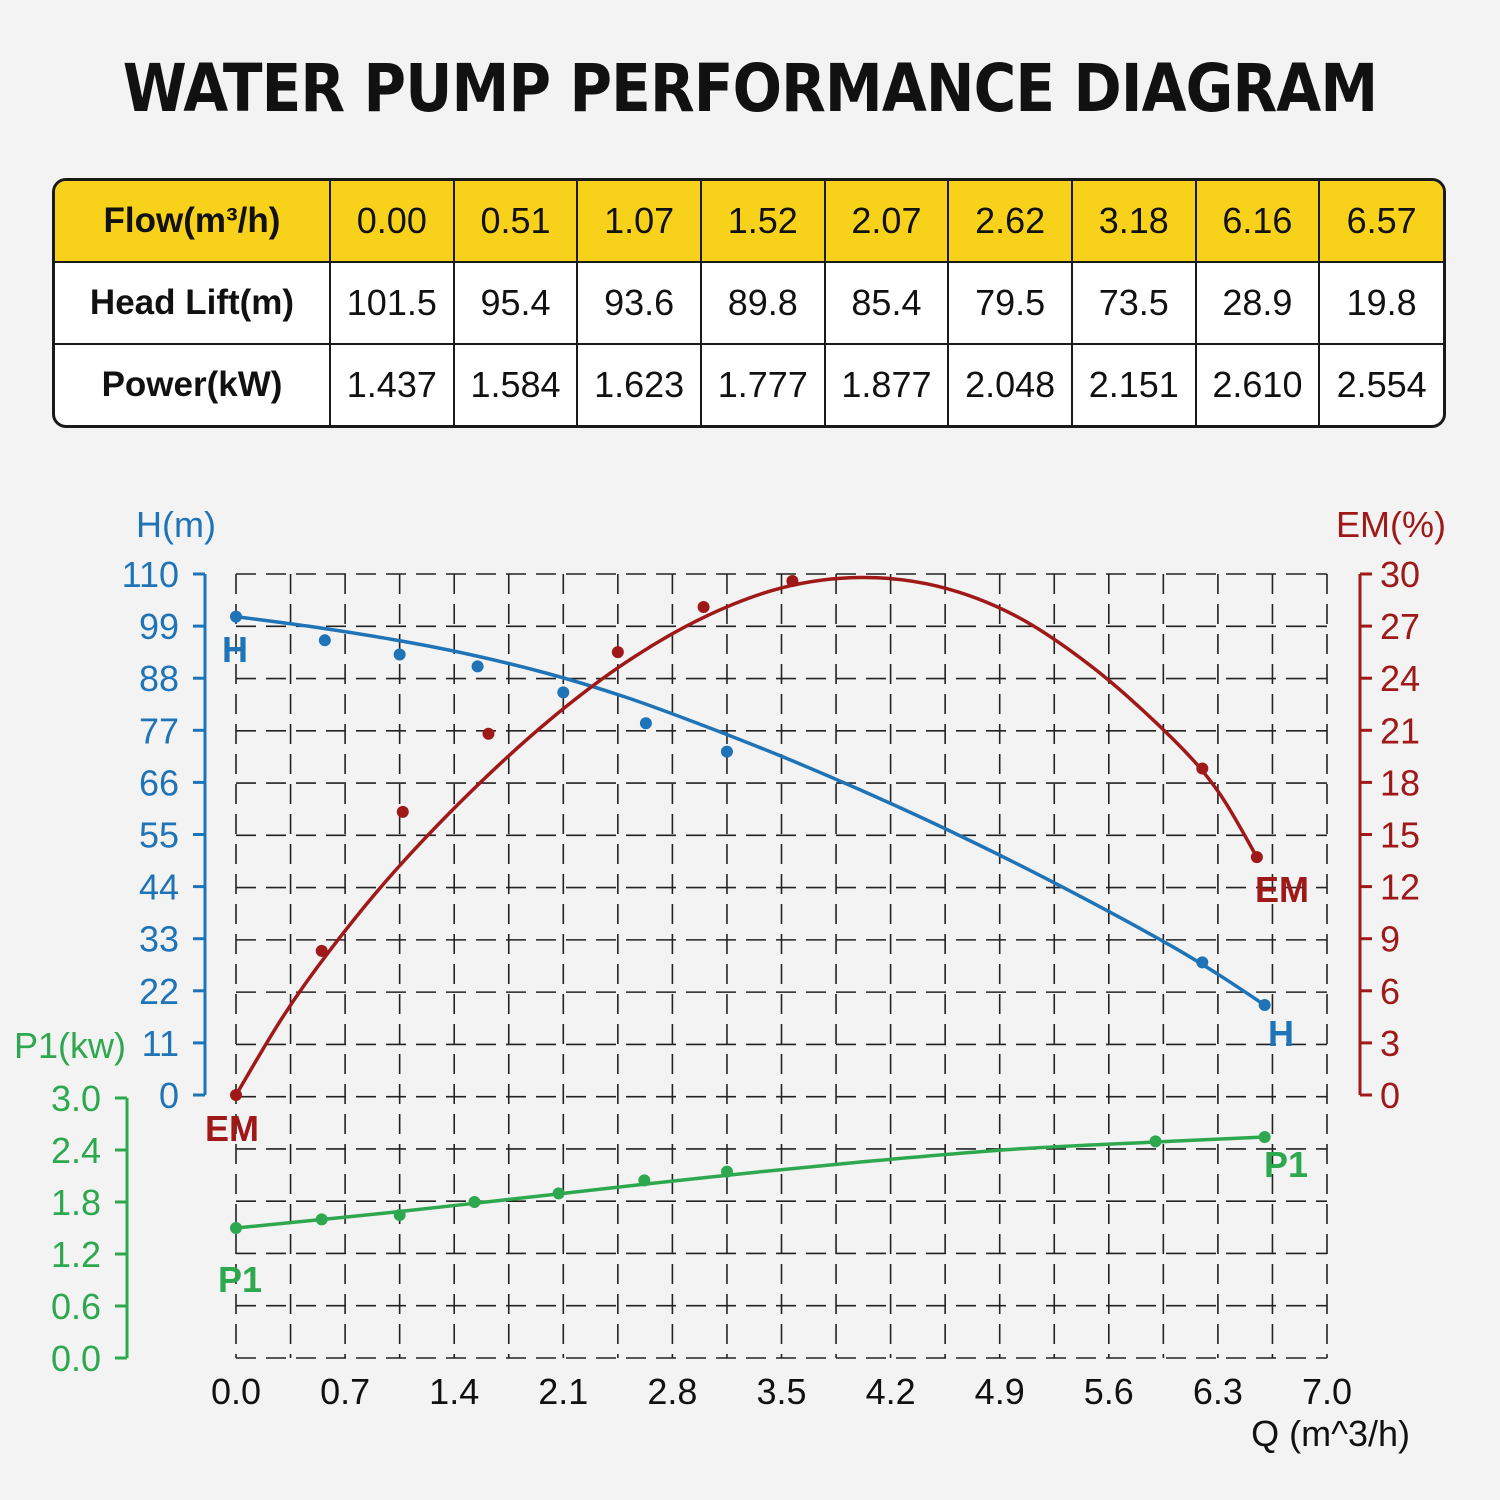  What do you see at coordinates (1010, 303) in the screenshot?
I see `table-cell: 79.5` at bounding box center [1010, 303].